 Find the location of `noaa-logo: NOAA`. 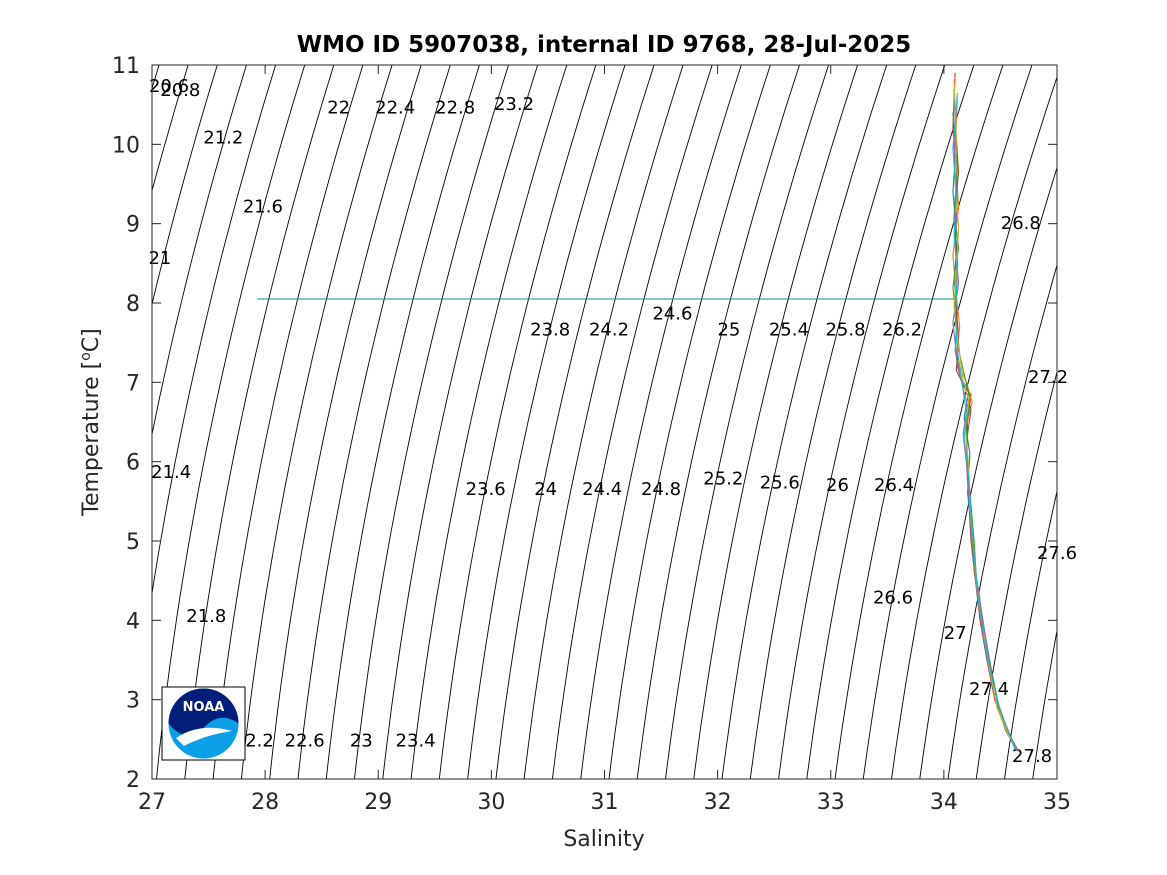

noaa-logo: NOAA is located at coordinates (203, 723).